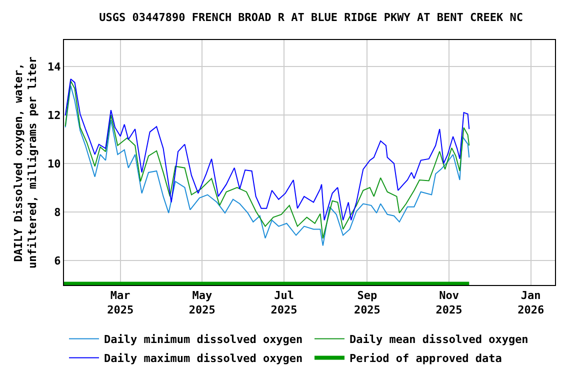 The image size is (576, 384). I want to click on legend-label: Daily minimum dissolved oxygen, so click(203, 339).